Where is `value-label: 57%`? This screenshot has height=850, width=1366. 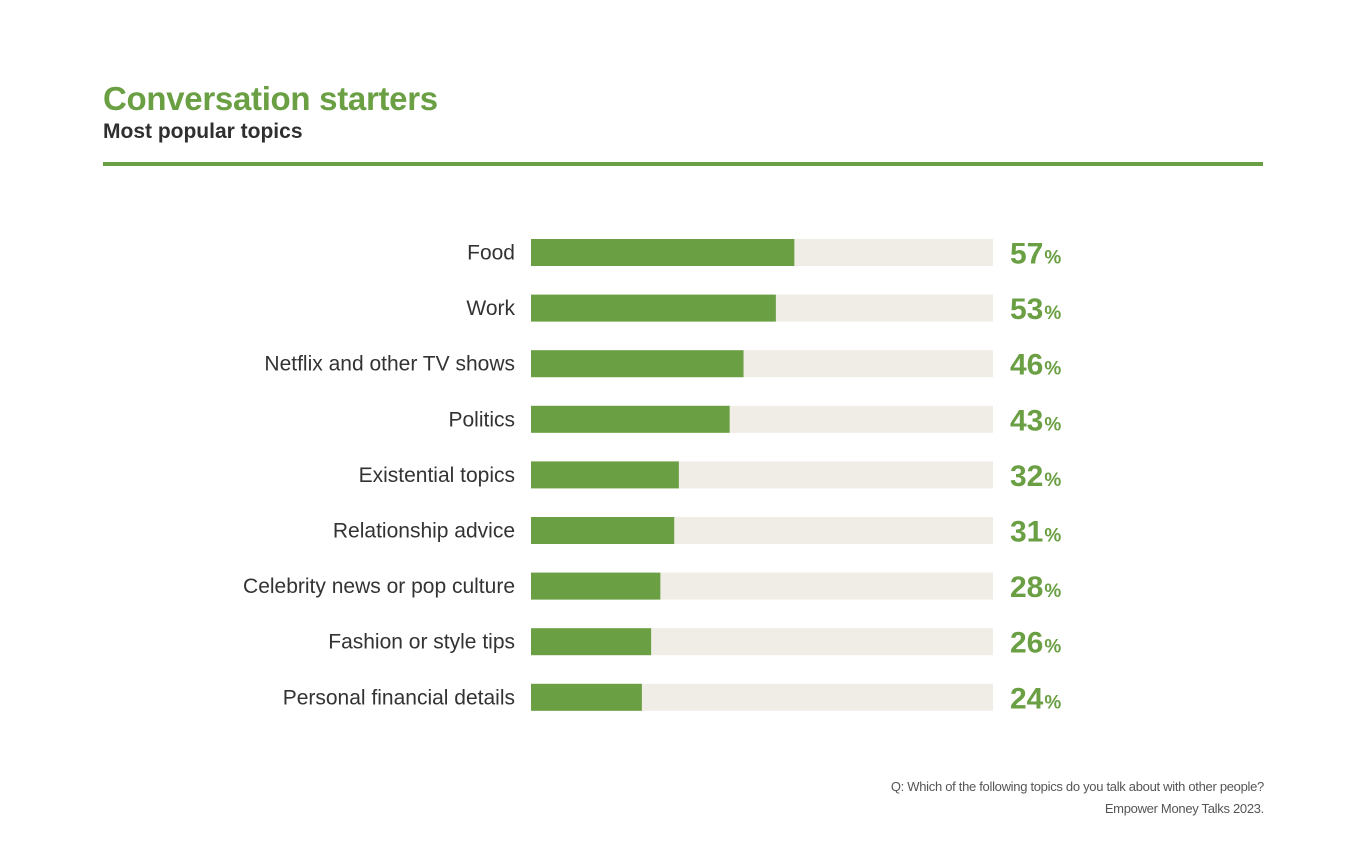 value-label: 57% is located at coordinates (1035, 254).